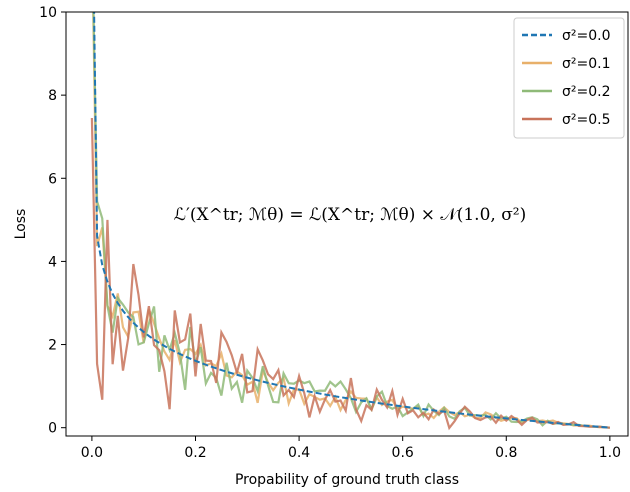  What do you see at coordinates (92, 453) in the screenshot?
I see `x-tick-label-0: 0.0` at bounding box center [92, 453].